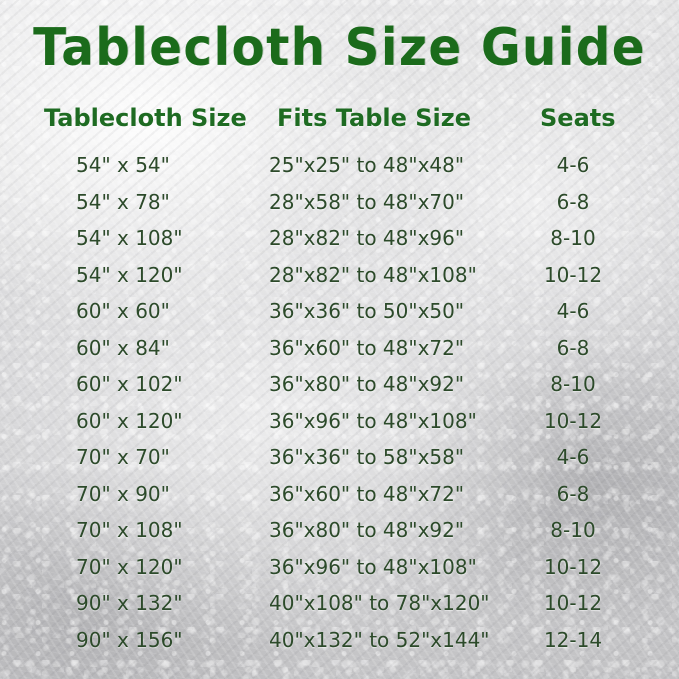 Image resolution: width=679 pixels, height=679 pixels. What do you see at coordinates (129, 530) in the screenshot?
I see `cell-tablecloth-size: 70" x 108"` at bounding box center [129, 530].